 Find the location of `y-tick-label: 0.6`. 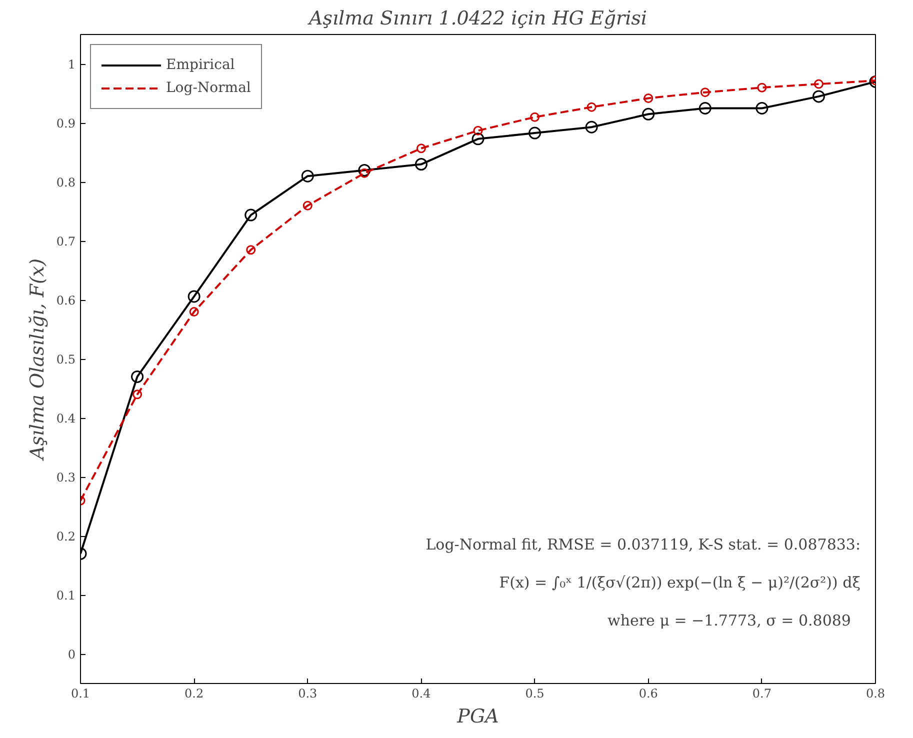

y-tick-label: 0.6 is located at coordinates (66, 301).